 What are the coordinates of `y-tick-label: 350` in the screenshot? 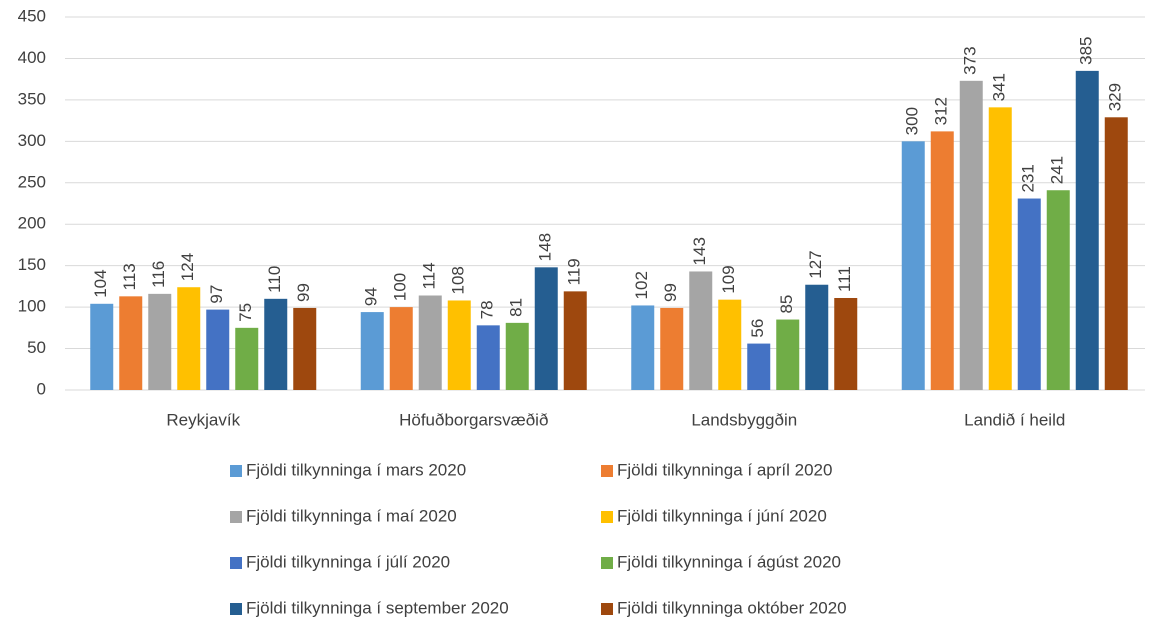 It's located at (32, 98).